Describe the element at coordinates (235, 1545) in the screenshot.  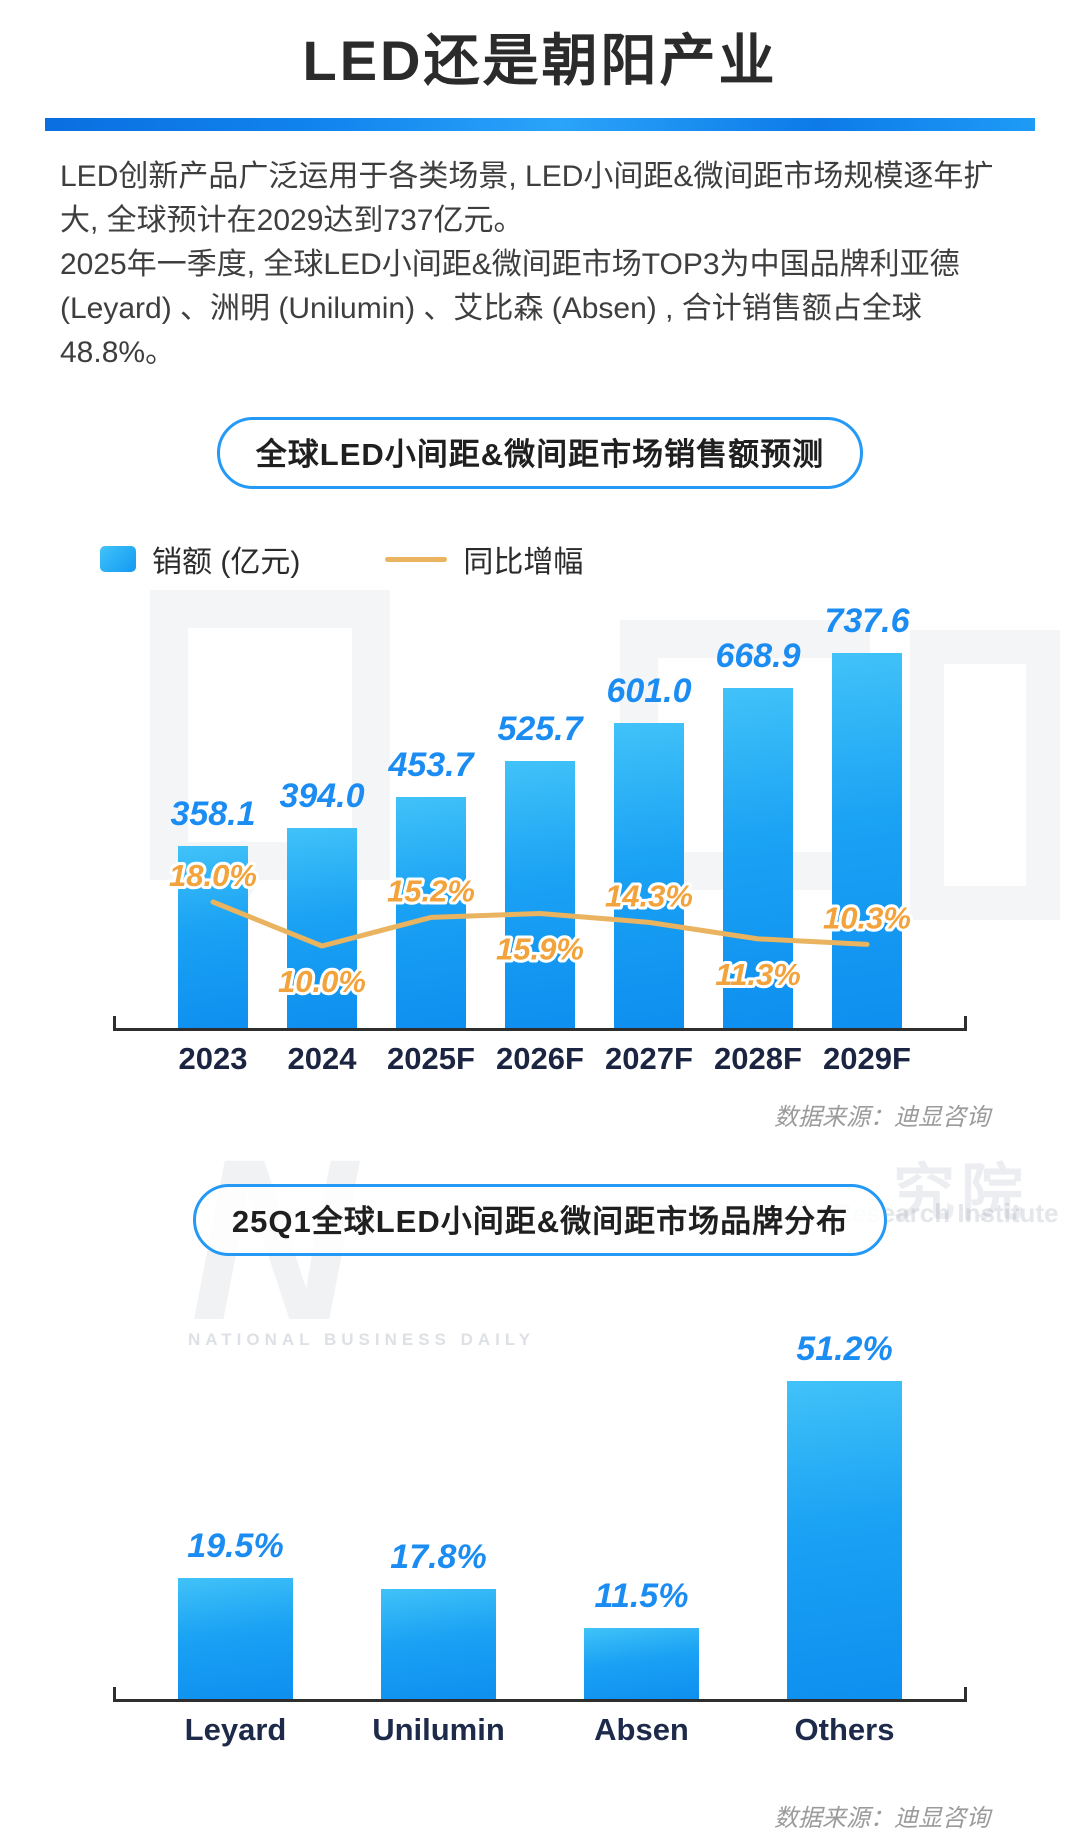
I see `bar-value-label: 19.5%` at that location.